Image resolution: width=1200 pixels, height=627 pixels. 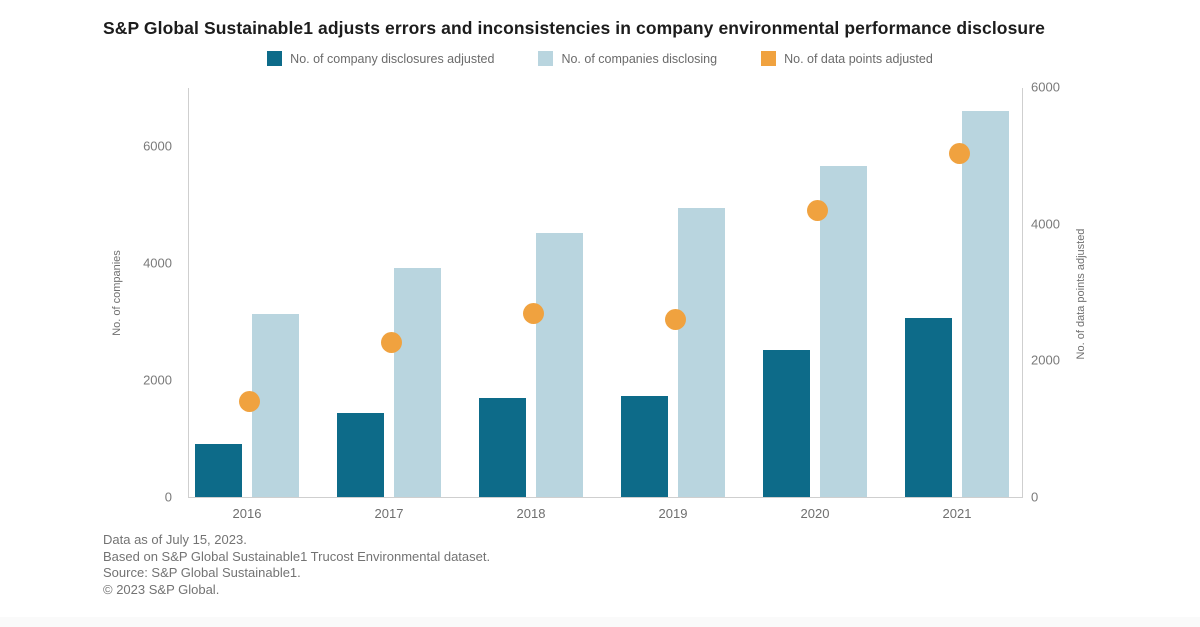 I want to click on legend-swatch-orange-icon, so click(x=769, y=58).